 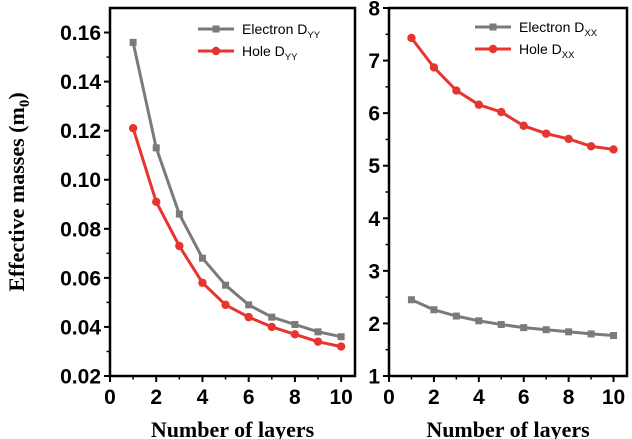 What do you see at coordinates (374, 324) in the screenshot?
I see `y-tick-label: 2` at bounding box center [374, 324].